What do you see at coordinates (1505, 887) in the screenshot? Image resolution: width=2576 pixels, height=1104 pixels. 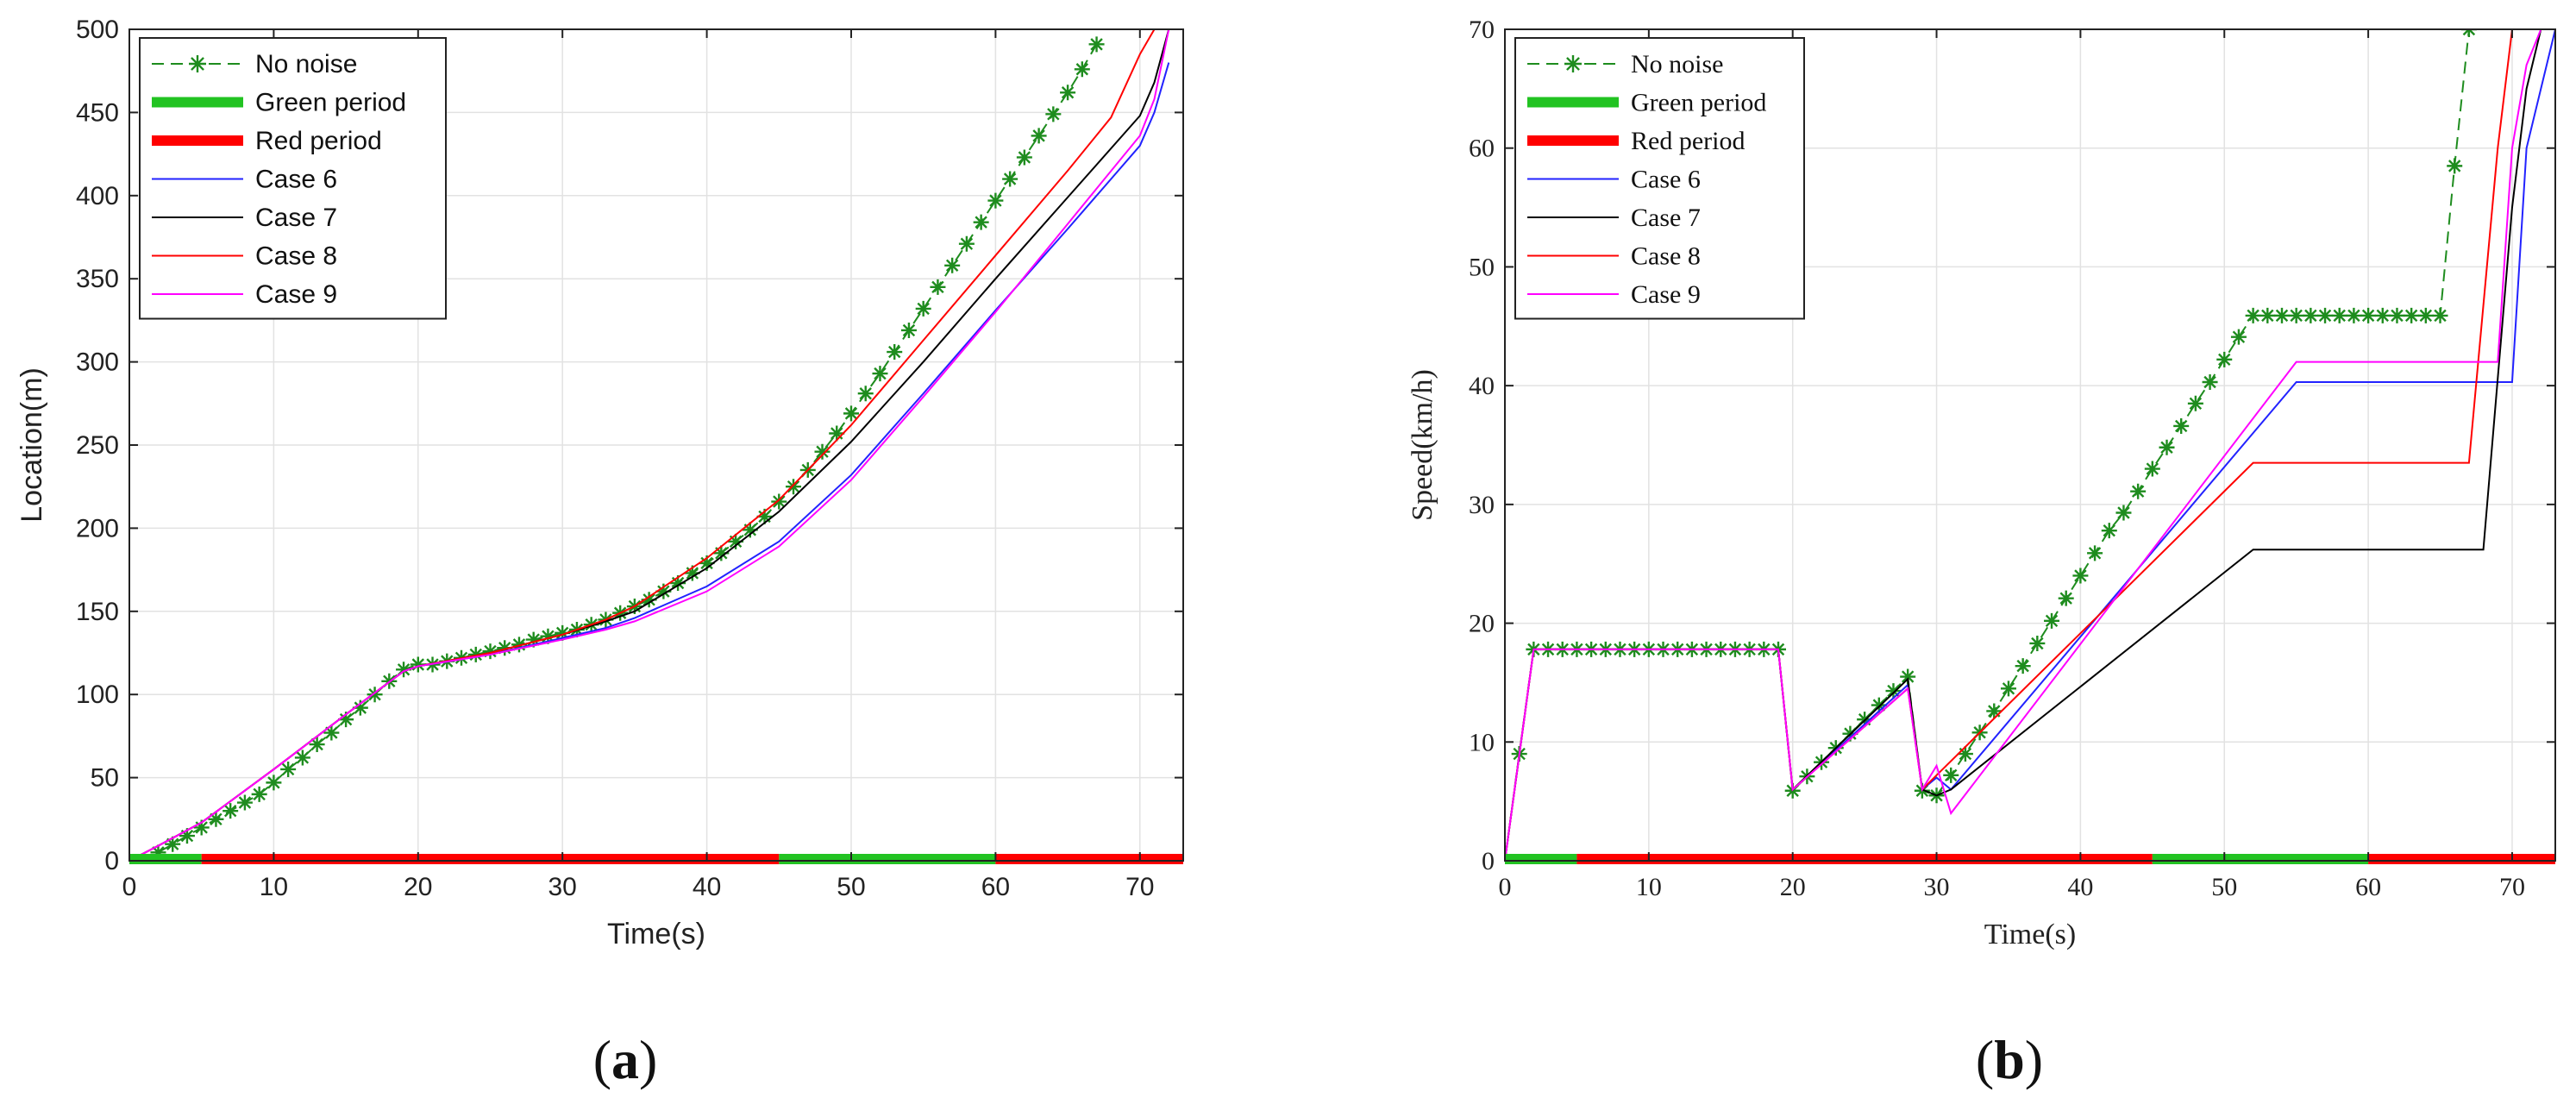 I see `x-tick-label: 0` at bounding box center [1505, 887].